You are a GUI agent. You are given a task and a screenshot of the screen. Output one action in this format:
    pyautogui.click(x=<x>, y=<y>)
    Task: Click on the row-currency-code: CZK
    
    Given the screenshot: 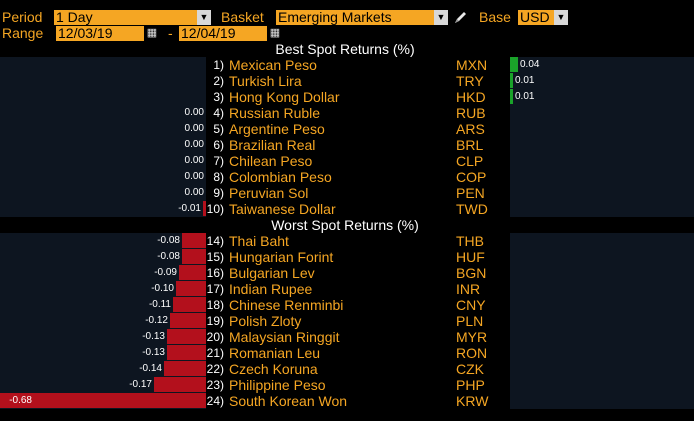 What is the action you would take?
    pyautogui.click(x=470, y=369)
    